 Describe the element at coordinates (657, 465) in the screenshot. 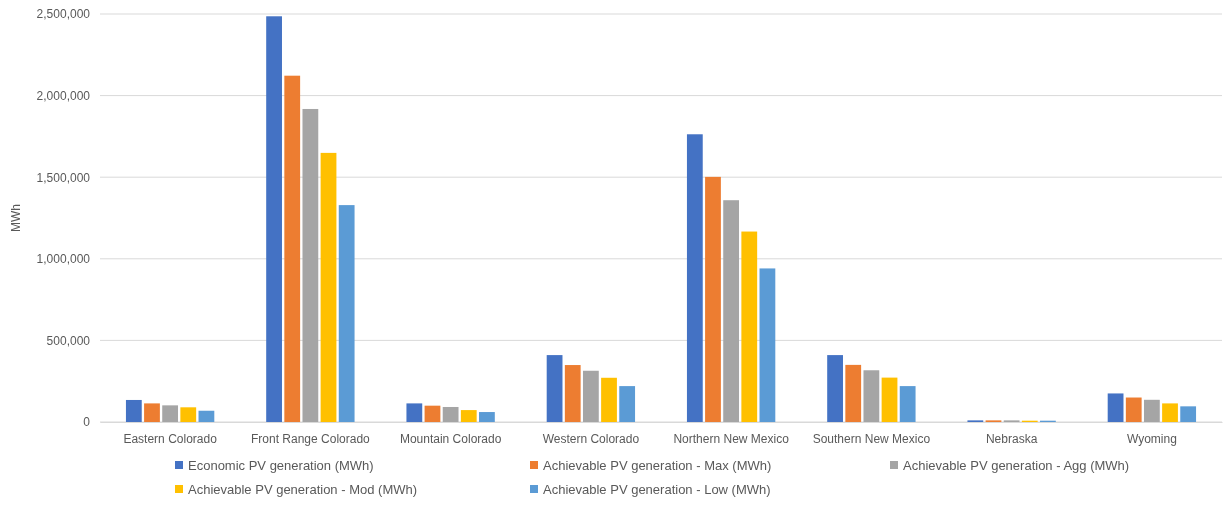

I see `legend-label: Achievable PV generation - Max (MWh)` at that location.